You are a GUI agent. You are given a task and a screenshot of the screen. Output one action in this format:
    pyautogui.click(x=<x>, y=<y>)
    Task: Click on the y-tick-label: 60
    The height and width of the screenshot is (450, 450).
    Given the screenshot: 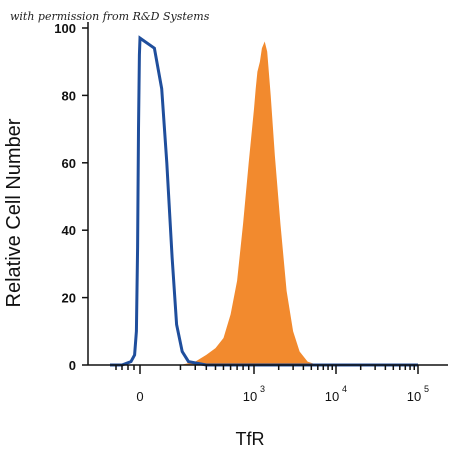 What is the action you would take?
    pyautogui.click(x=69, y=163)
    